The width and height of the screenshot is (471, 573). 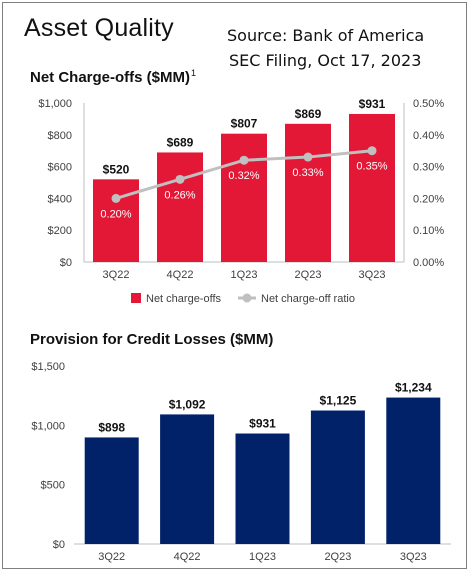 What do you see at coordinates (244, 124) in the screenshot?
I see `chart1-bar-value-label: $807` at bounding box center [244, 124].